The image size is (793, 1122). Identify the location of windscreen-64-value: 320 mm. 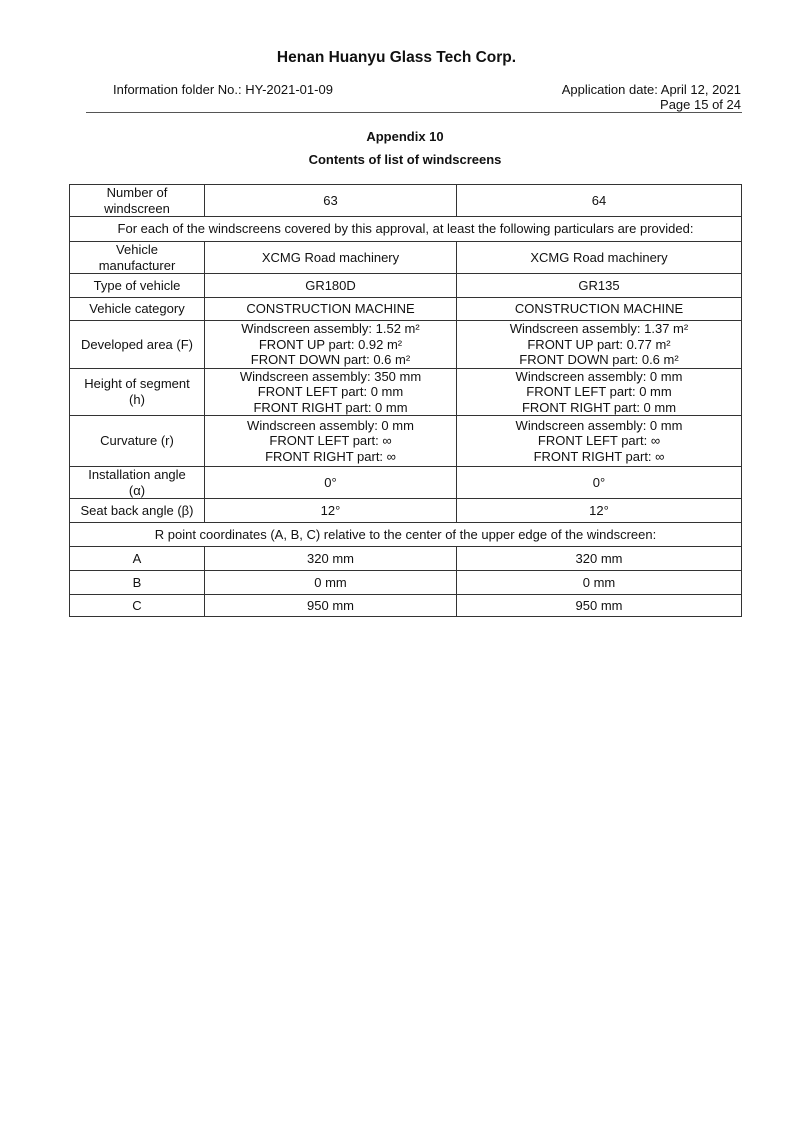
(599, 558).